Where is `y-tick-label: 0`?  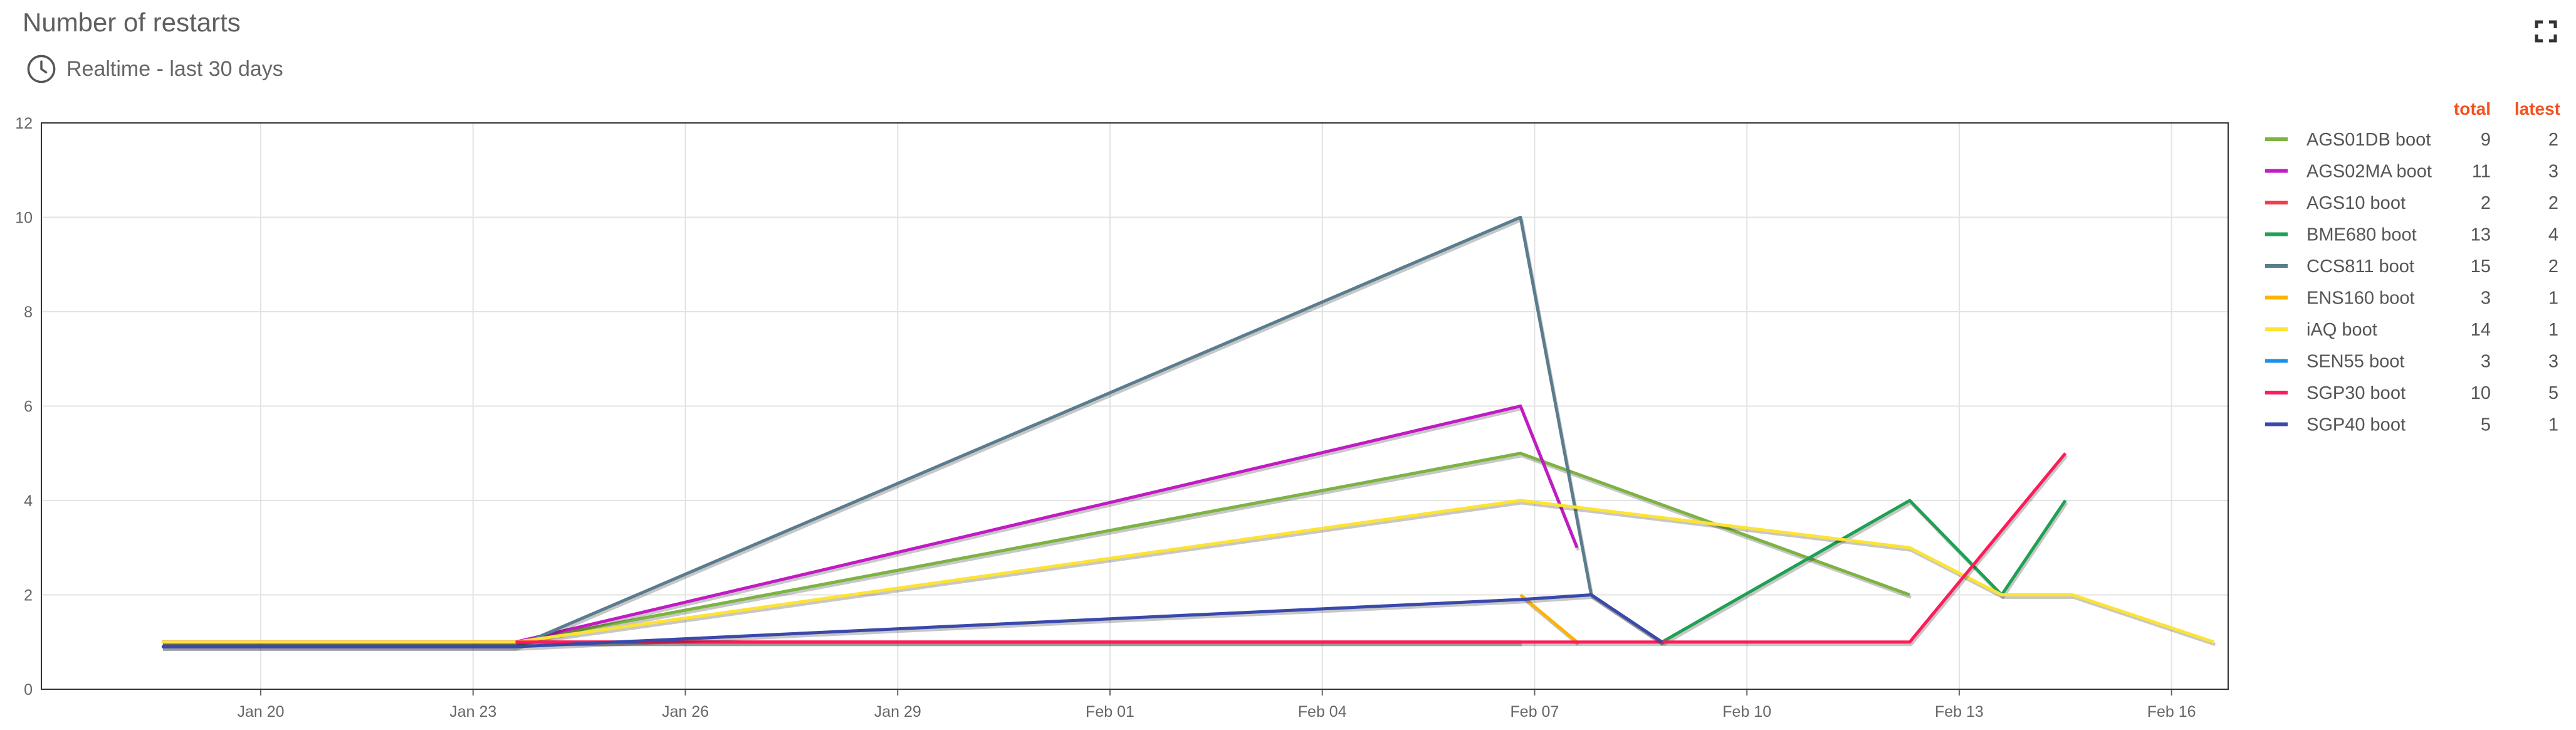
y-tick-label: 0 is located at coordinates (28, 690).